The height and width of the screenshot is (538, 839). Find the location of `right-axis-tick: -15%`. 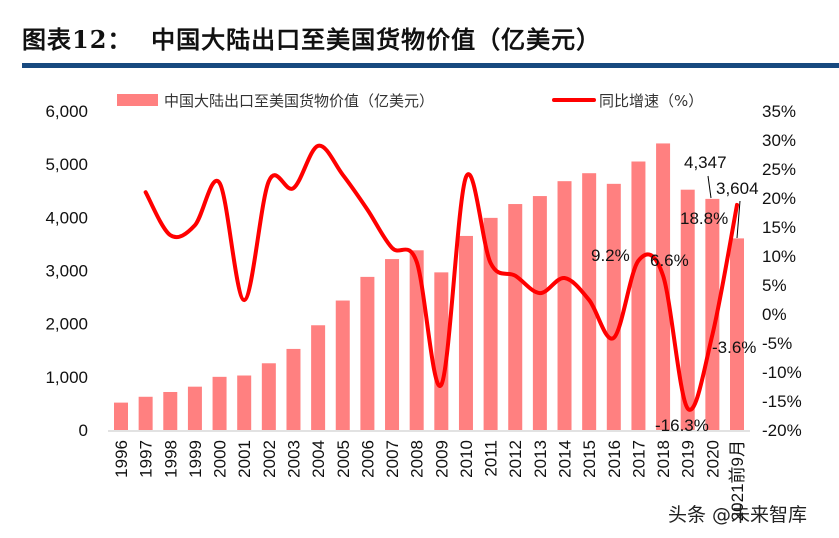

right-axis-tick: -15% is located at coordinates (782, 401).